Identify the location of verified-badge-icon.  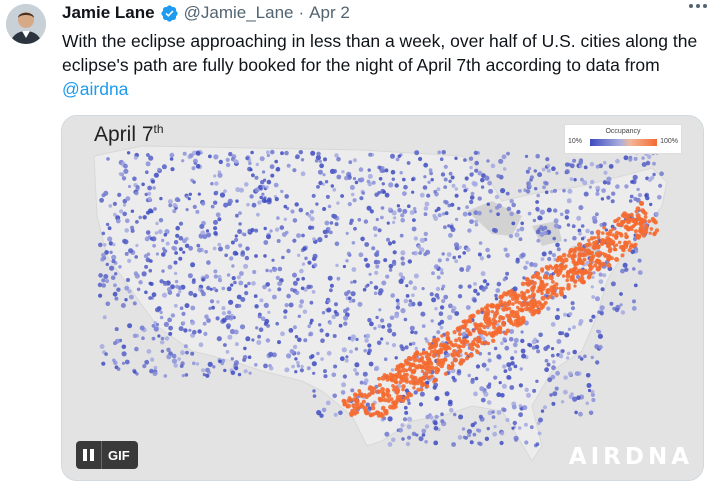
(169, 13).